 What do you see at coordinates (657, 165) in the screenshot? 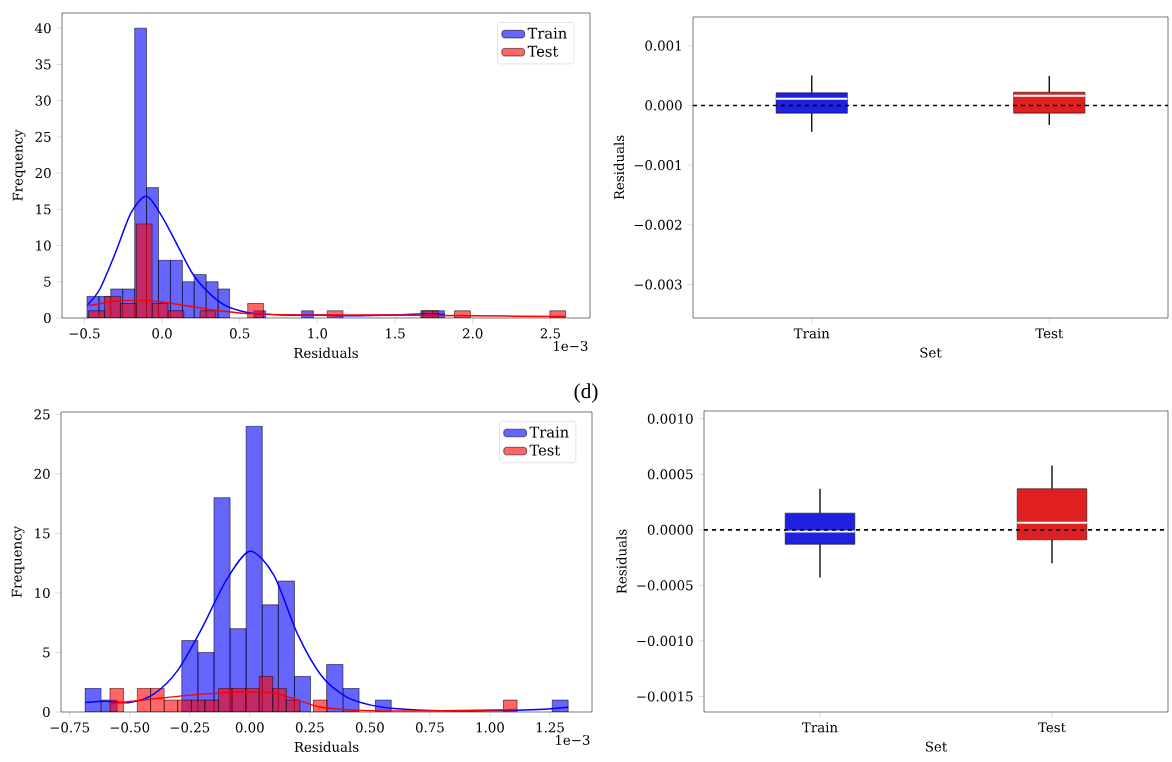
I see `y-tick-label: −0.001` at bounding box center [657, 165].